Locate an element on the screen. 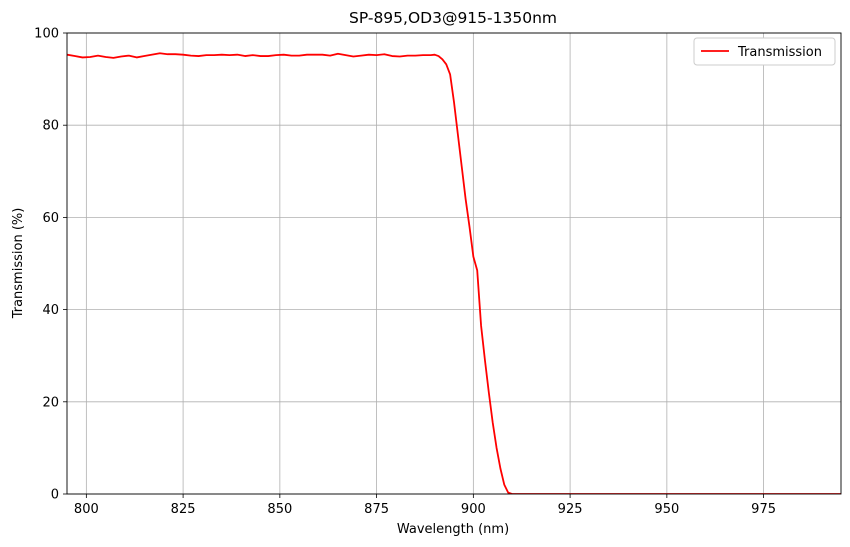 This screenshot has height=547, width=850. y-tick-label: 40 is located at coordinates (50, 310).